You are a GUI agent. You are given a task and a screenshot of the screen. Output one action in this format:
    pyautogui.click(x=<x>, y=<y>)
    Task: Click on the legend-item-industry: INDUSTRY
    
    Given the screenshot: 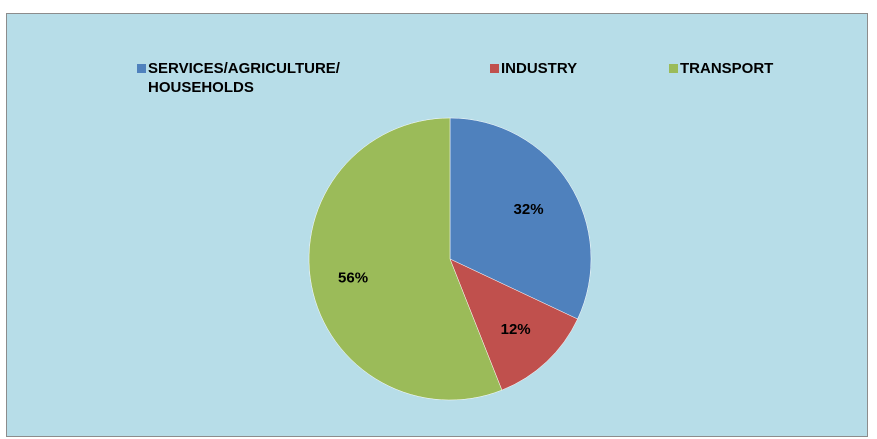 What is the action you would take?
    pyautogui.click(x=533, y=68)
    